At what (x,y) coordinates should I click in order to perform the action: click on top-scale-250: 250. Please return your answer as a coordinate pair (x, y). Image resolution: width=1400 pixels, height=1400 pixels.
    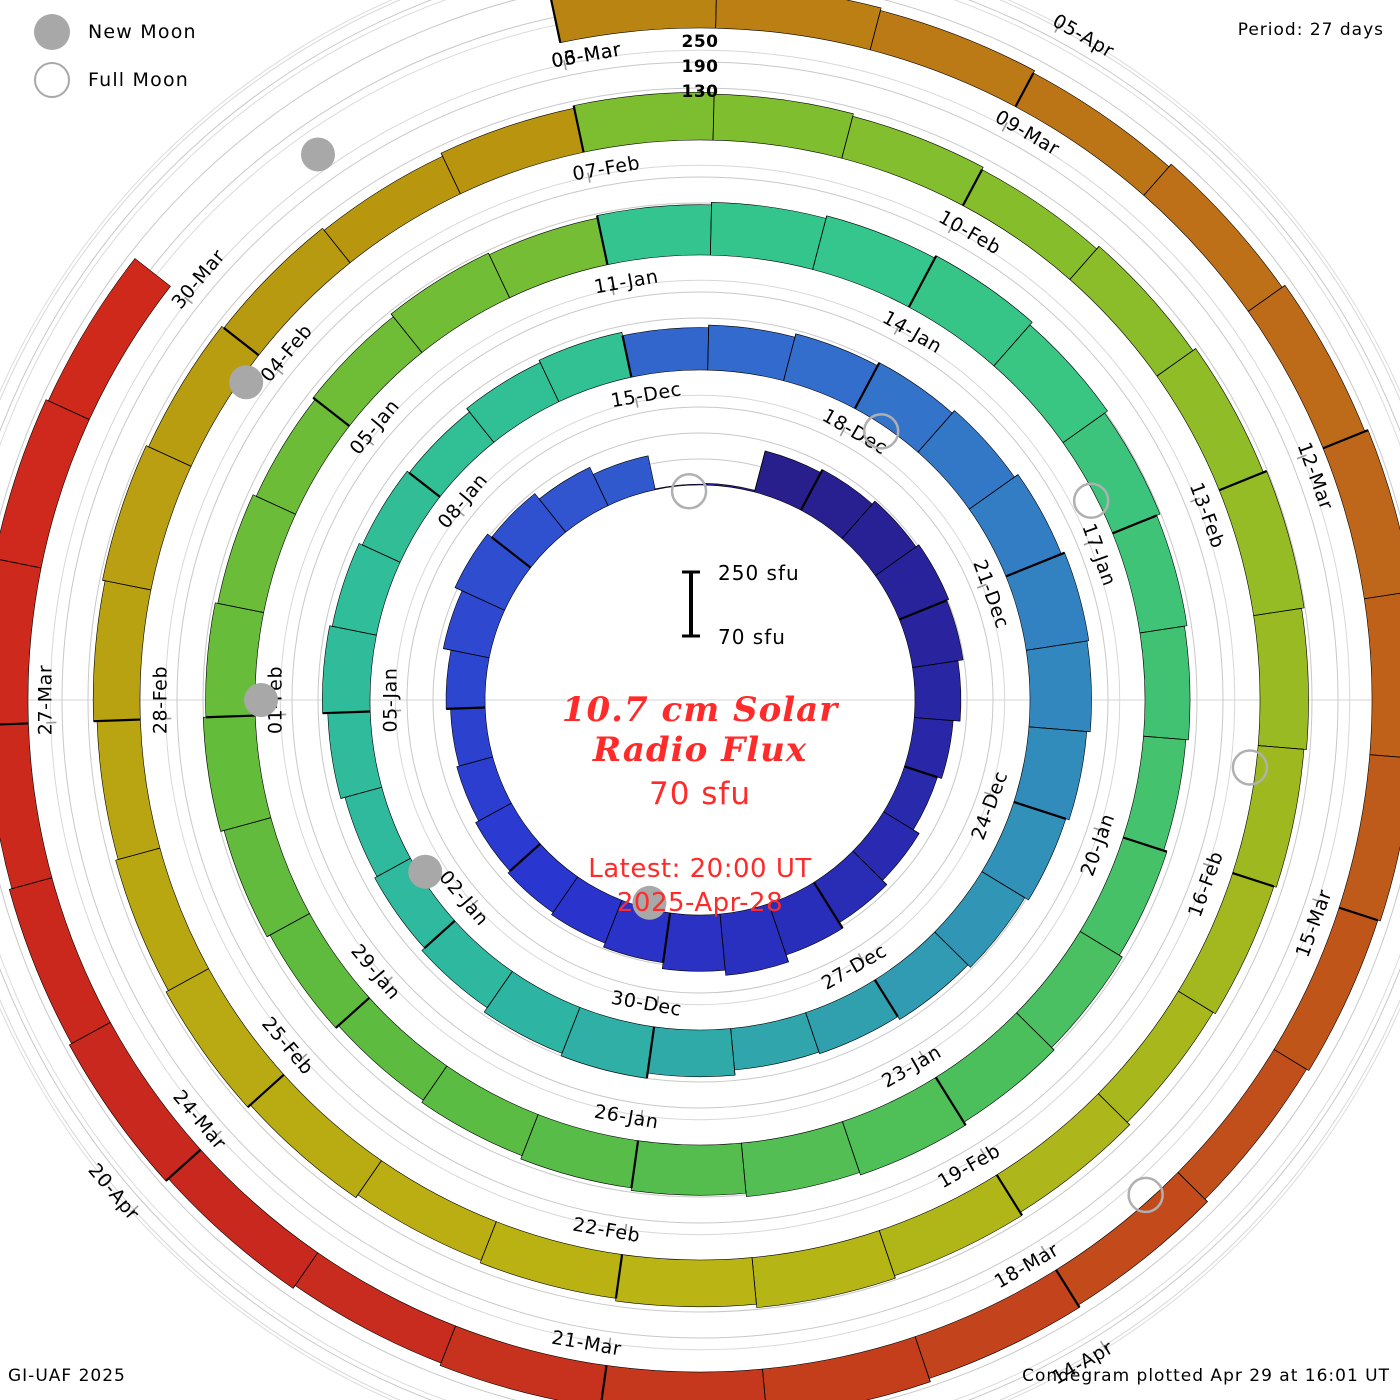
    Looking at the image, I should click on (700, 42).